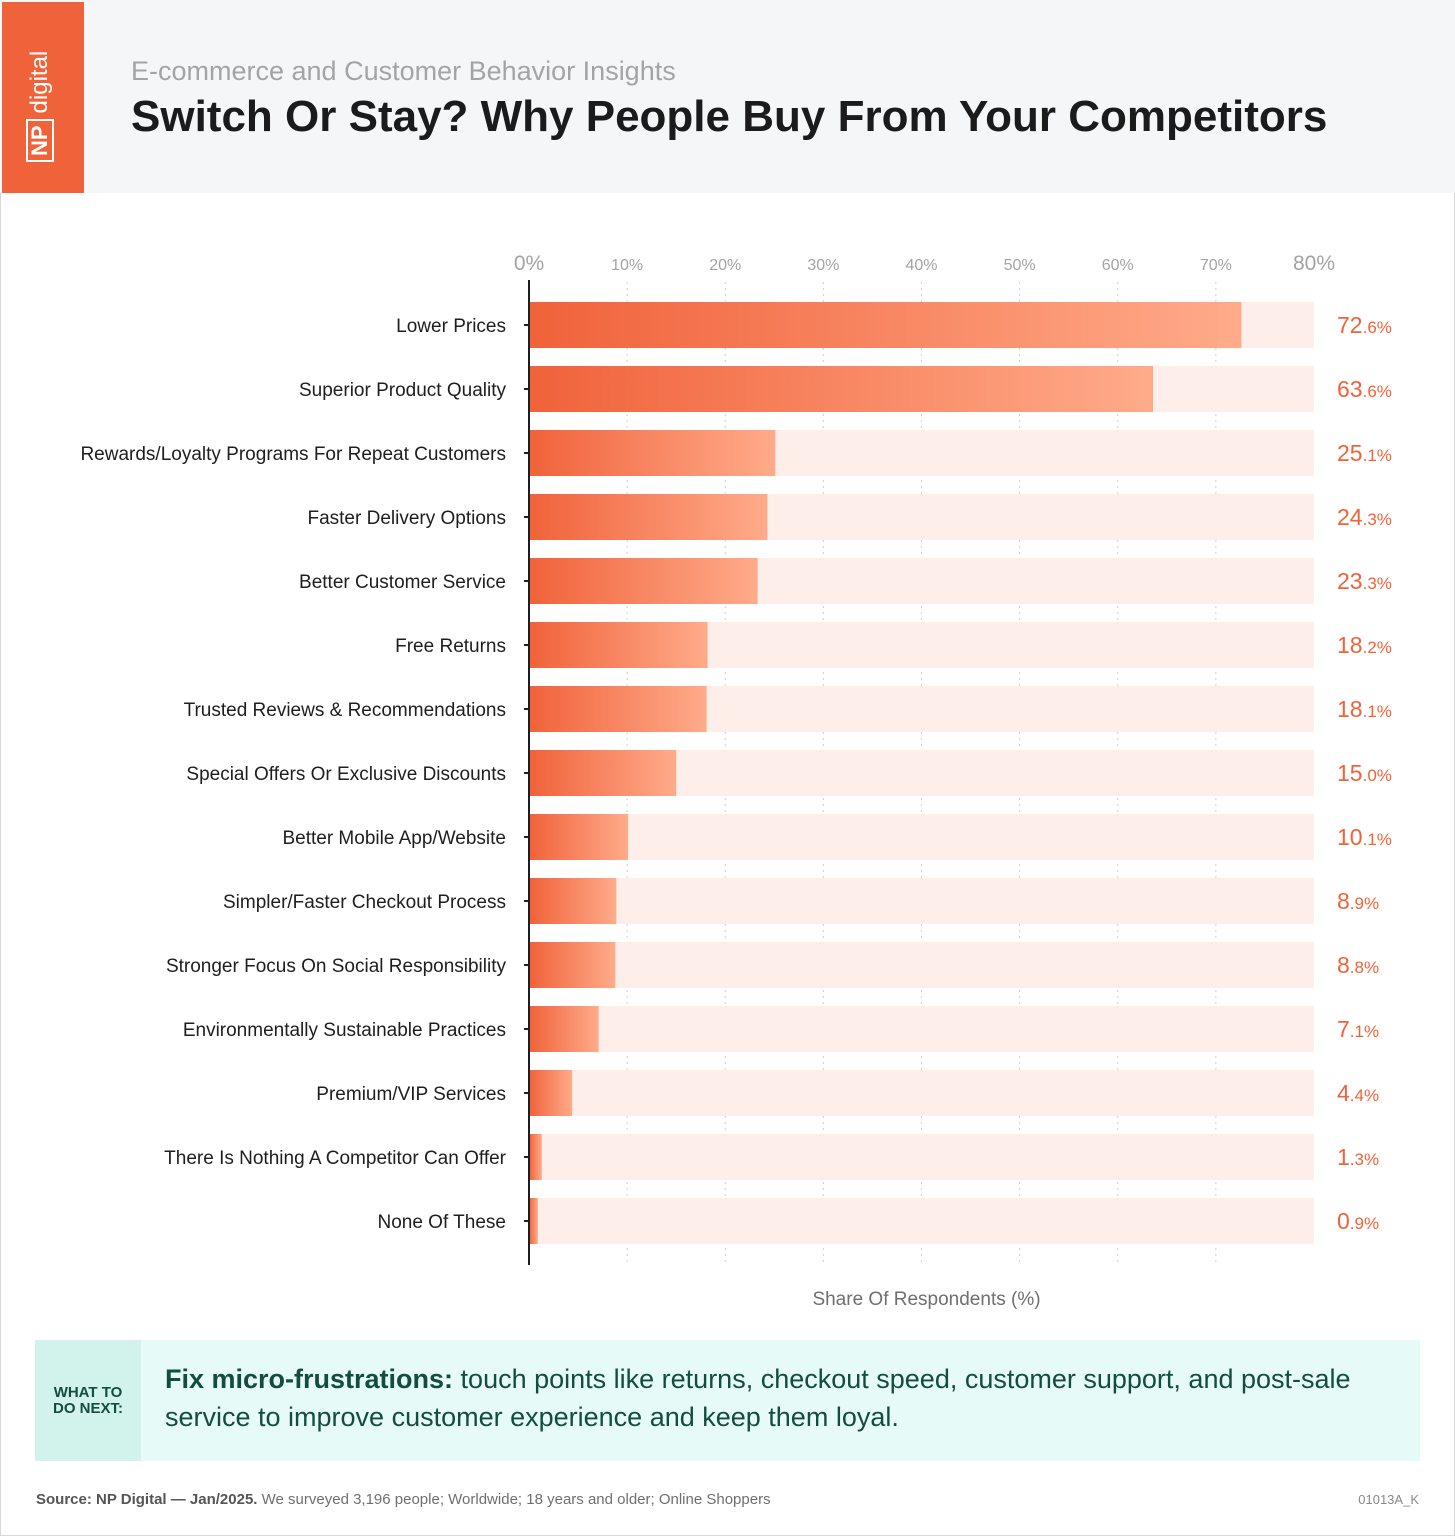 Image resolution: width=1455 pixels, height=1536 pixels. What do you see at coordinates (1364, 389) in the screenshot?
I see `value-label: 63.6%` at bounding box center [1364, 389].